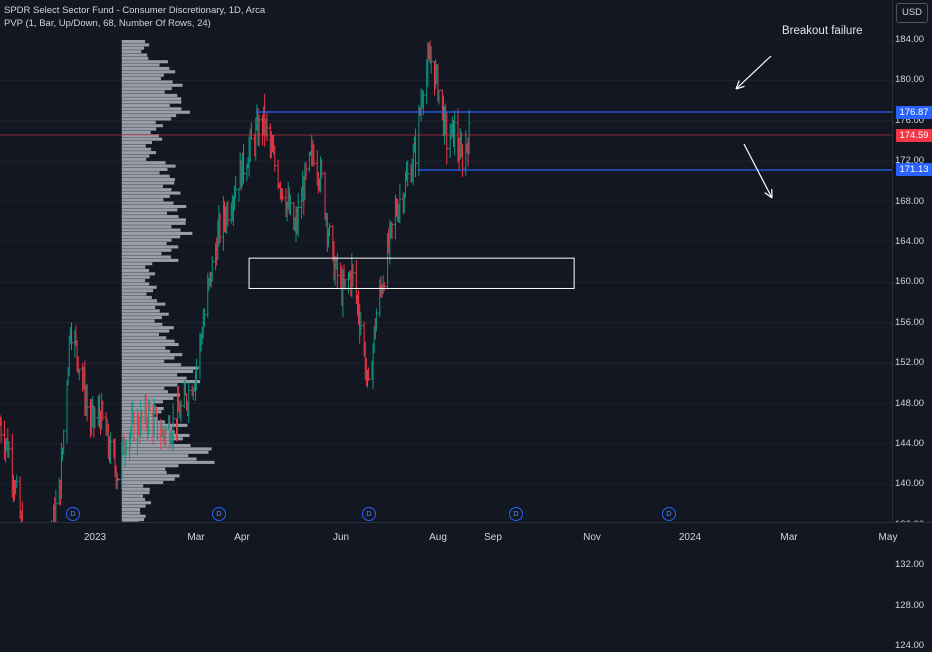 The height and width of the screenshot is (652, 932). I want to click on price-tag: 176.87, so click(914, 112).